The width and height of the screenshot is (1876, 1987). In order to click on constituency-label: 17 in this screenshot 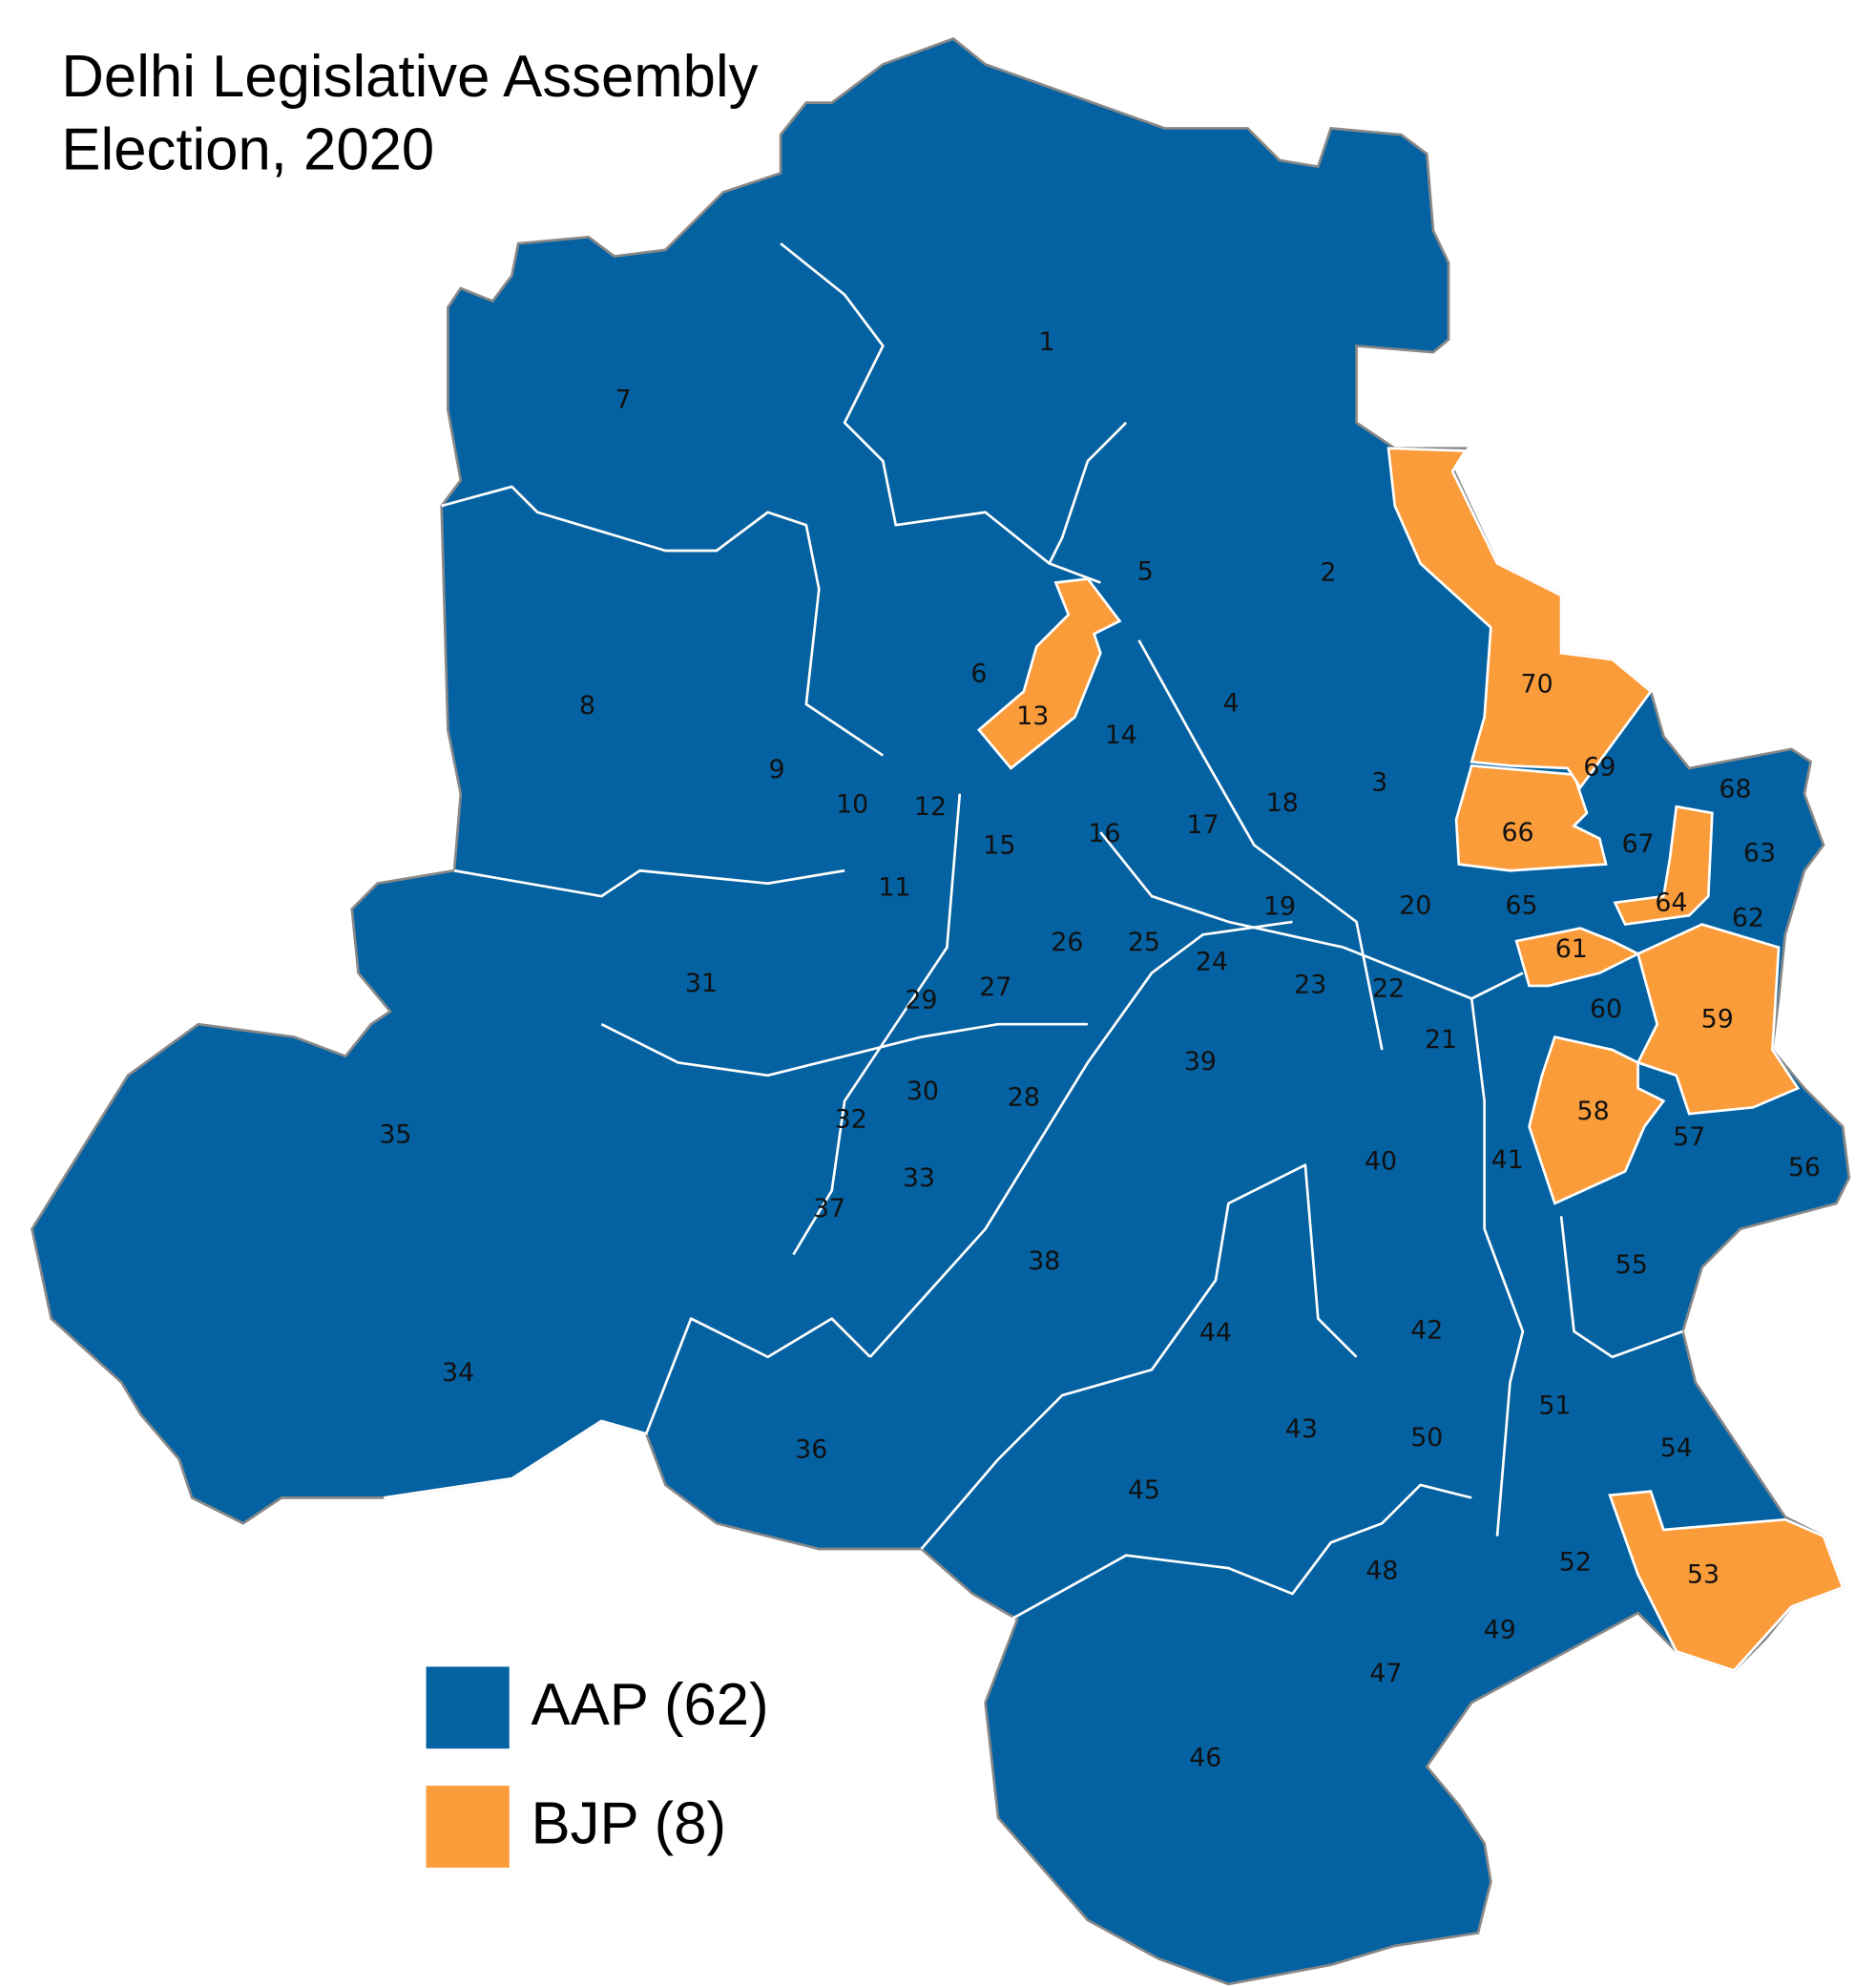, I will do `click(1203, 825)`.